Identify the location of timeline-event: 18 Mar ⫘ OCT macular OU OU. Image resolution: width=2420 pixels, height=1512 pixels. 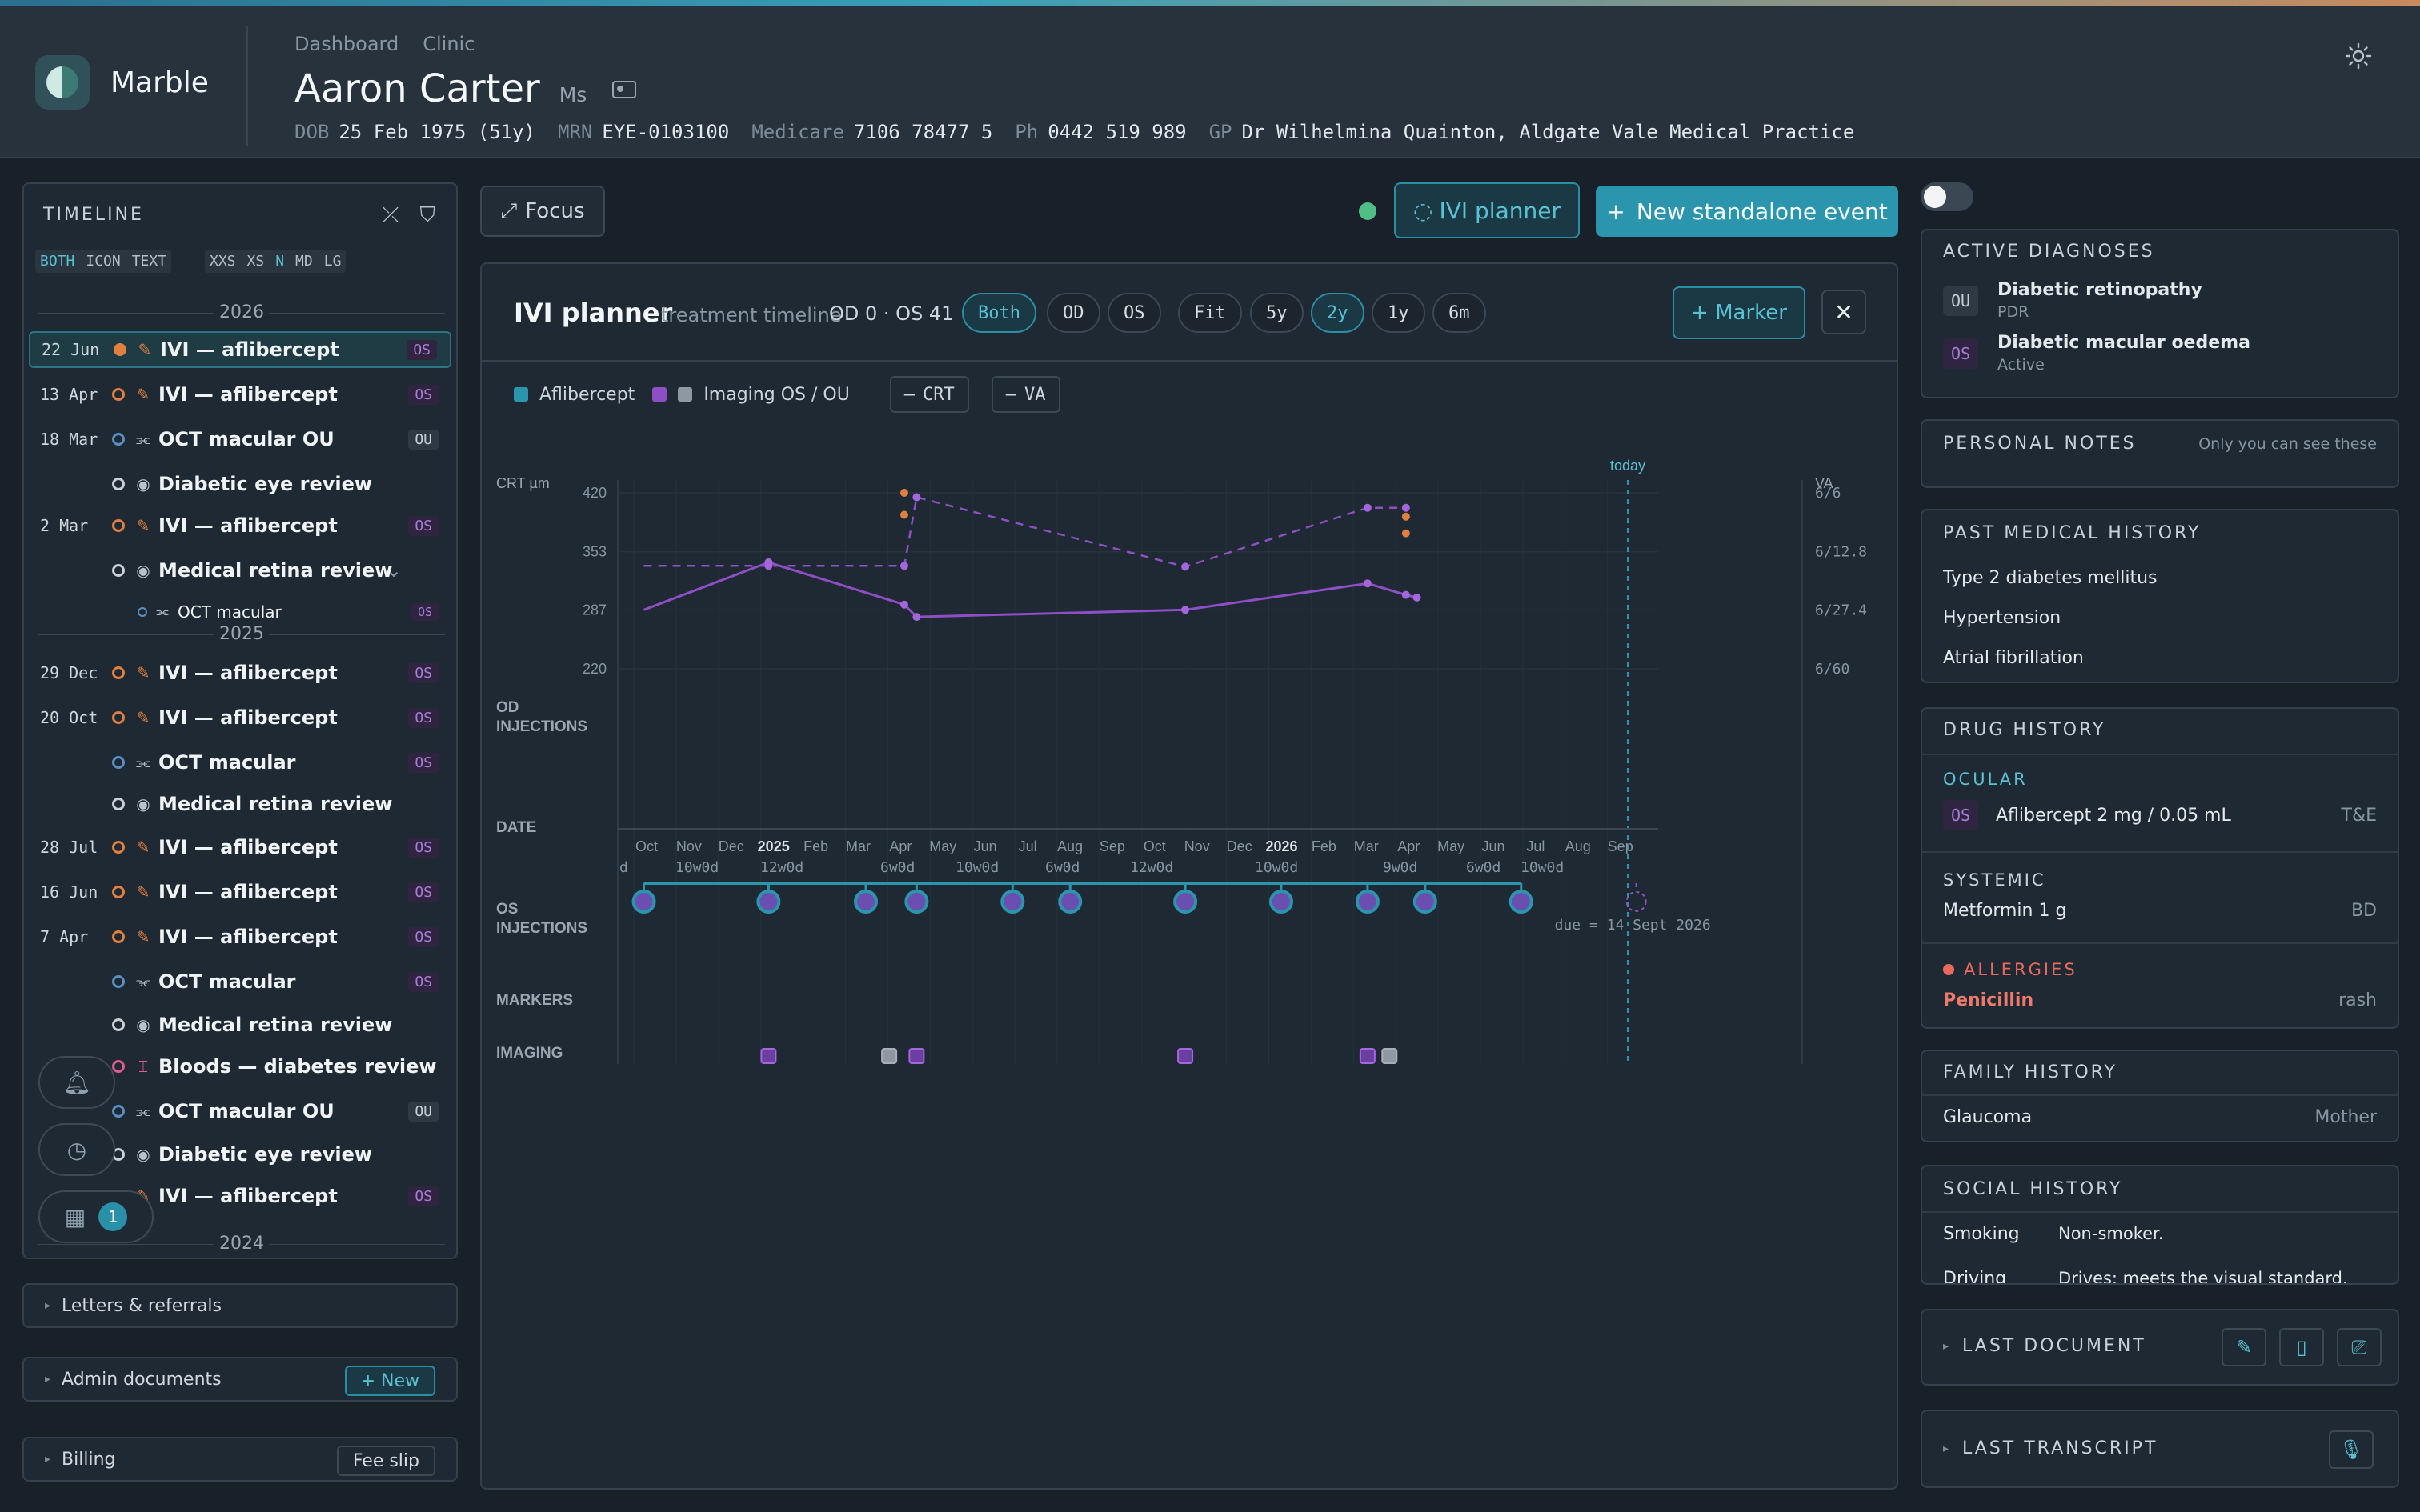
(240, 439).